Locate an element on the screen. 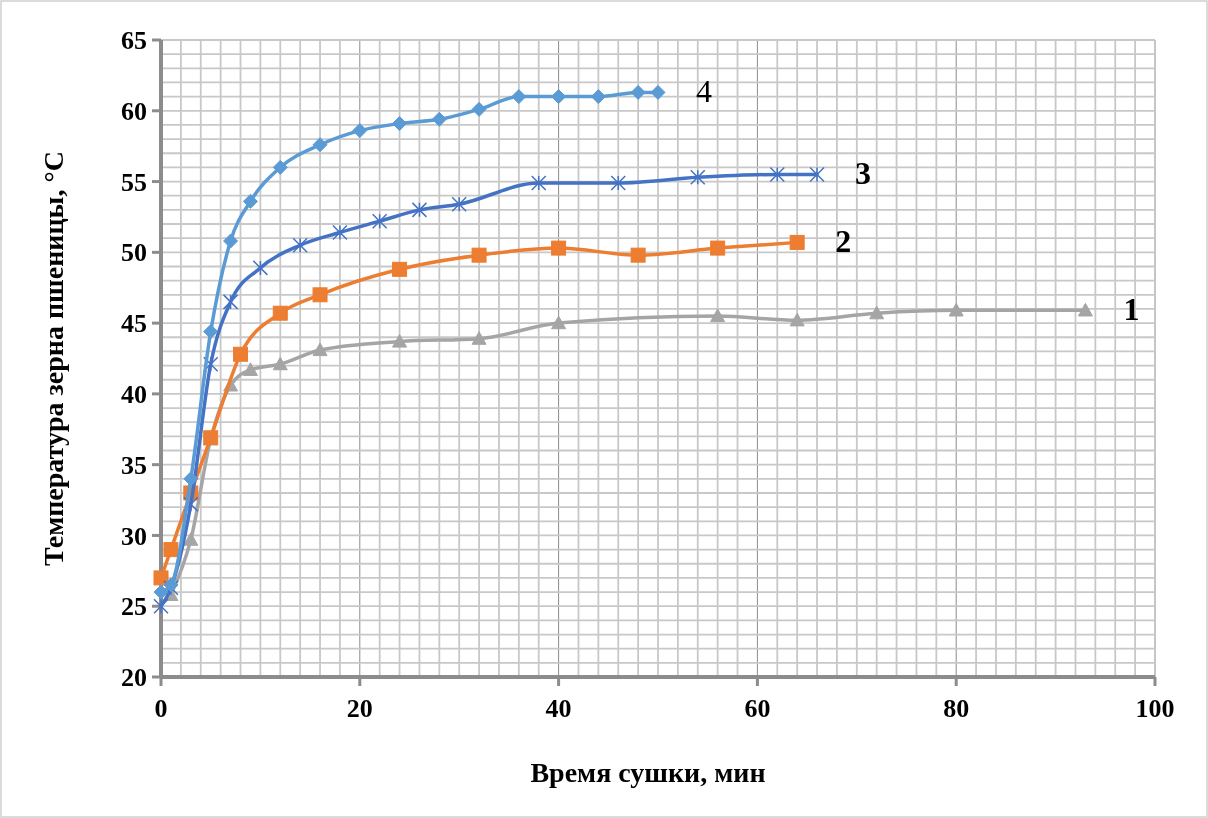 The width and height of the screenshot is (1208, 818). y-tick-label: 45 is located at coordinates (134, 324).